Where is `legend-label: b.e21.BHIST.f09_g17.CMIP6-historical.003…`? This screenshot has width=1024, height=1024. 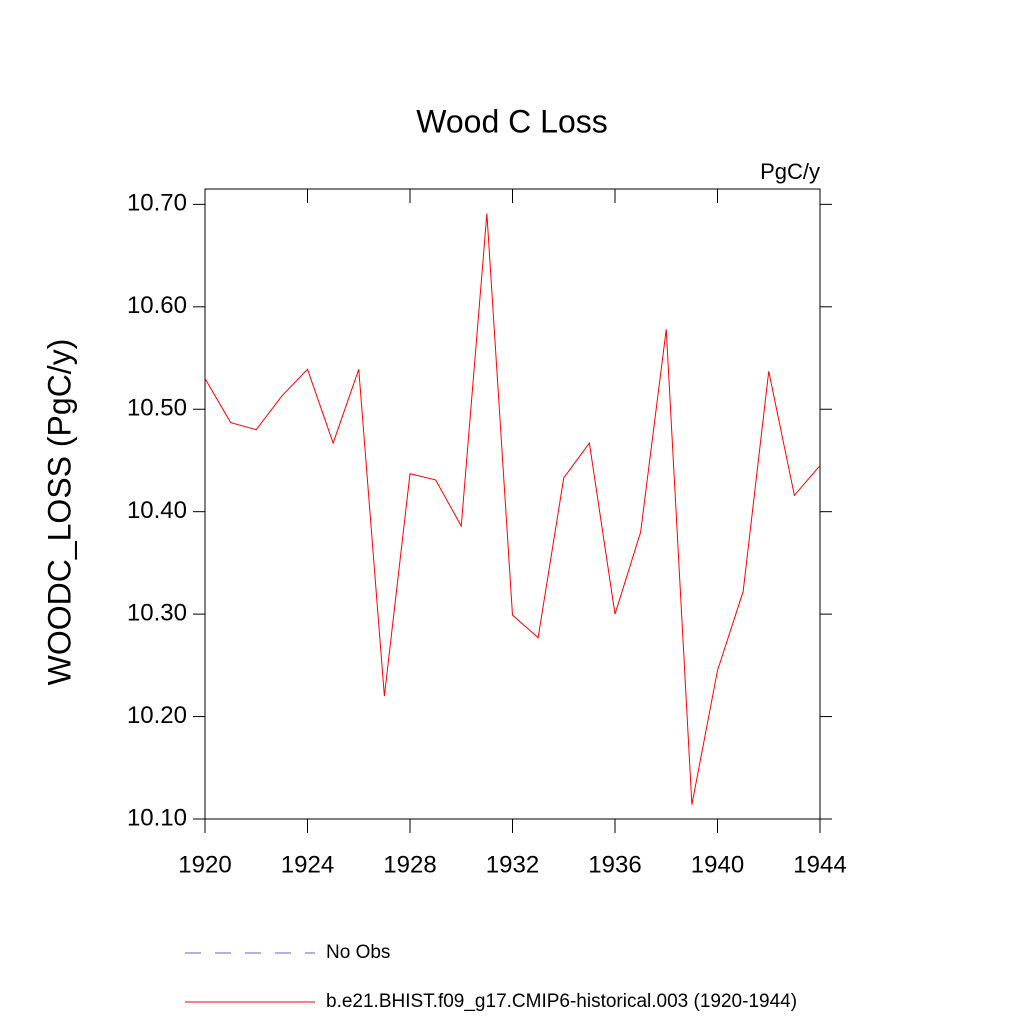
legend-label: b.e21.BHIST.f09_g17.CMIP6-historical.003… is located at coordinates (561, 1001).